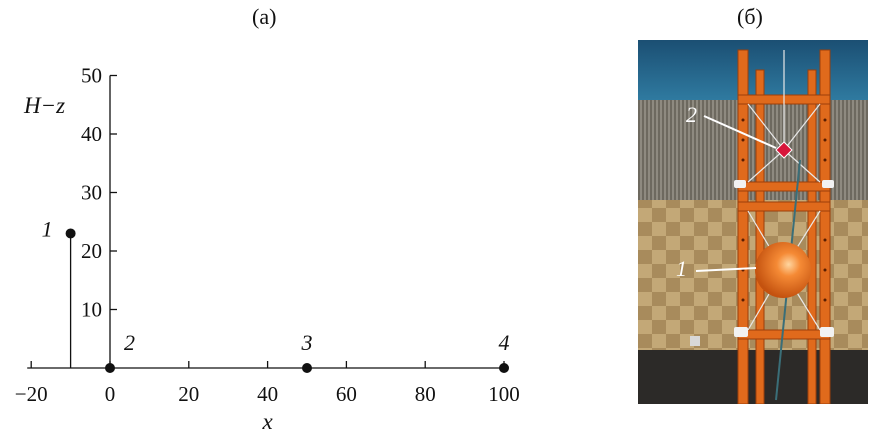 The image size is (883, 434). I want to click on x-tick-label: 80, so click(425, 394).